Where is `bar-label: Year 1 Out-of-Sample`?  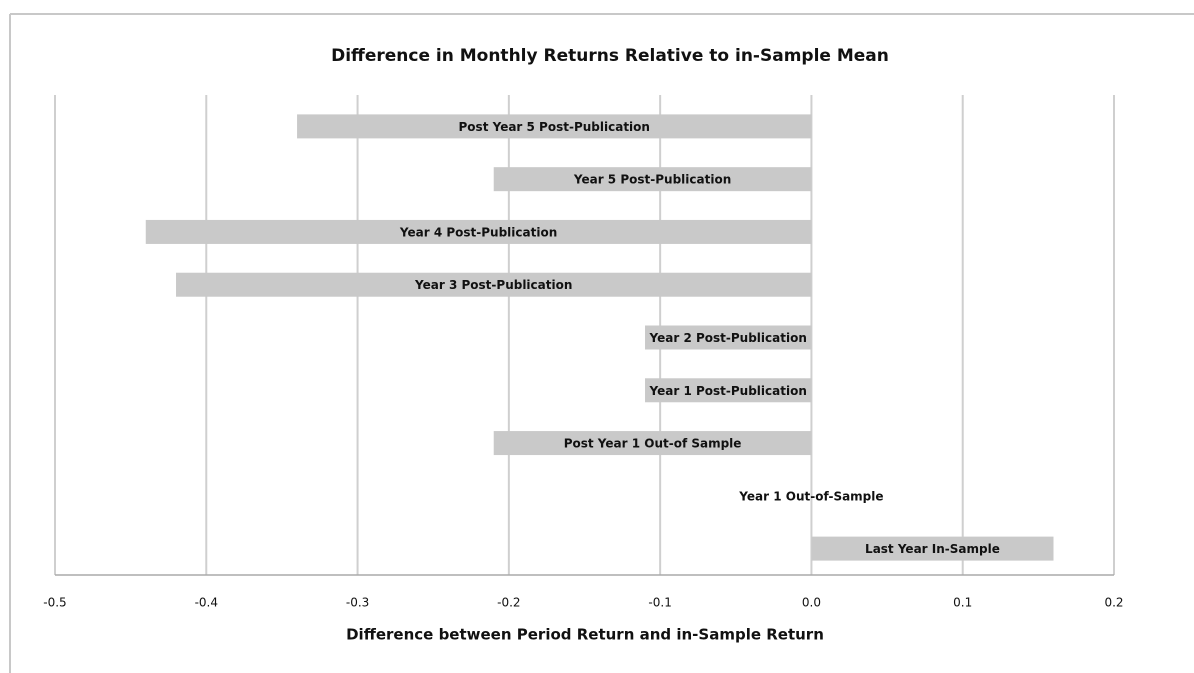
bar-label: Year 1 Out-of-Sample is located at coordinates (810, 496).